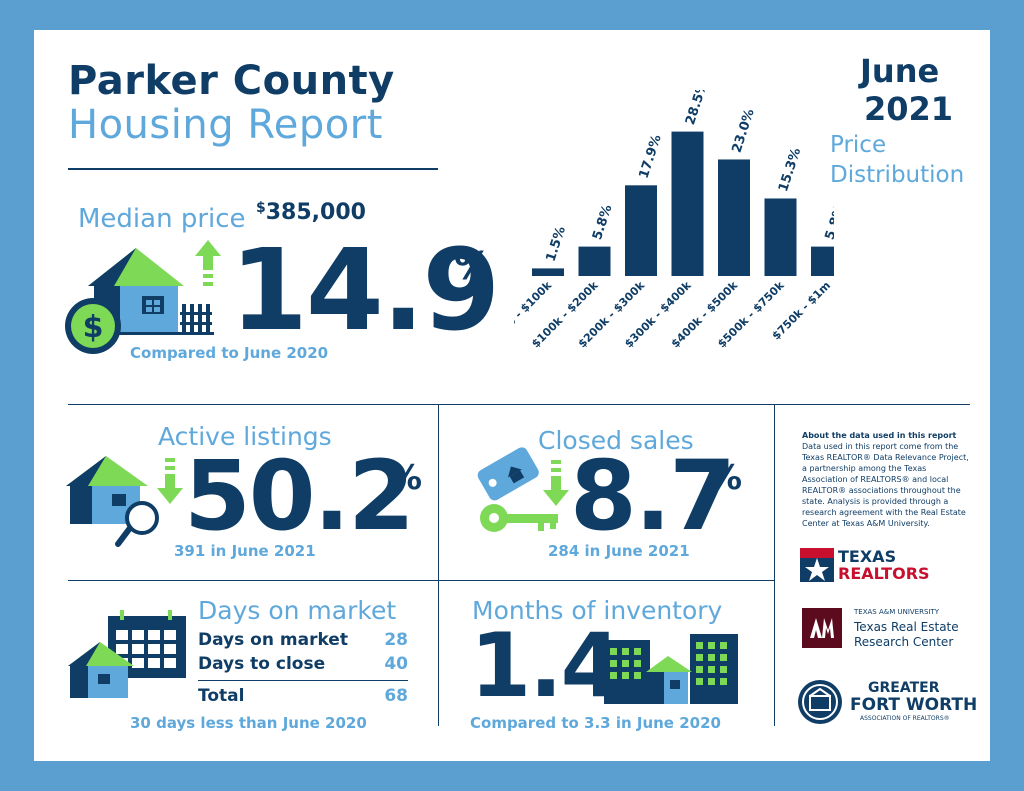 The image size is (1024, 791). I want to click on closed-sales-down-arrow-icon, so click(556, 483).